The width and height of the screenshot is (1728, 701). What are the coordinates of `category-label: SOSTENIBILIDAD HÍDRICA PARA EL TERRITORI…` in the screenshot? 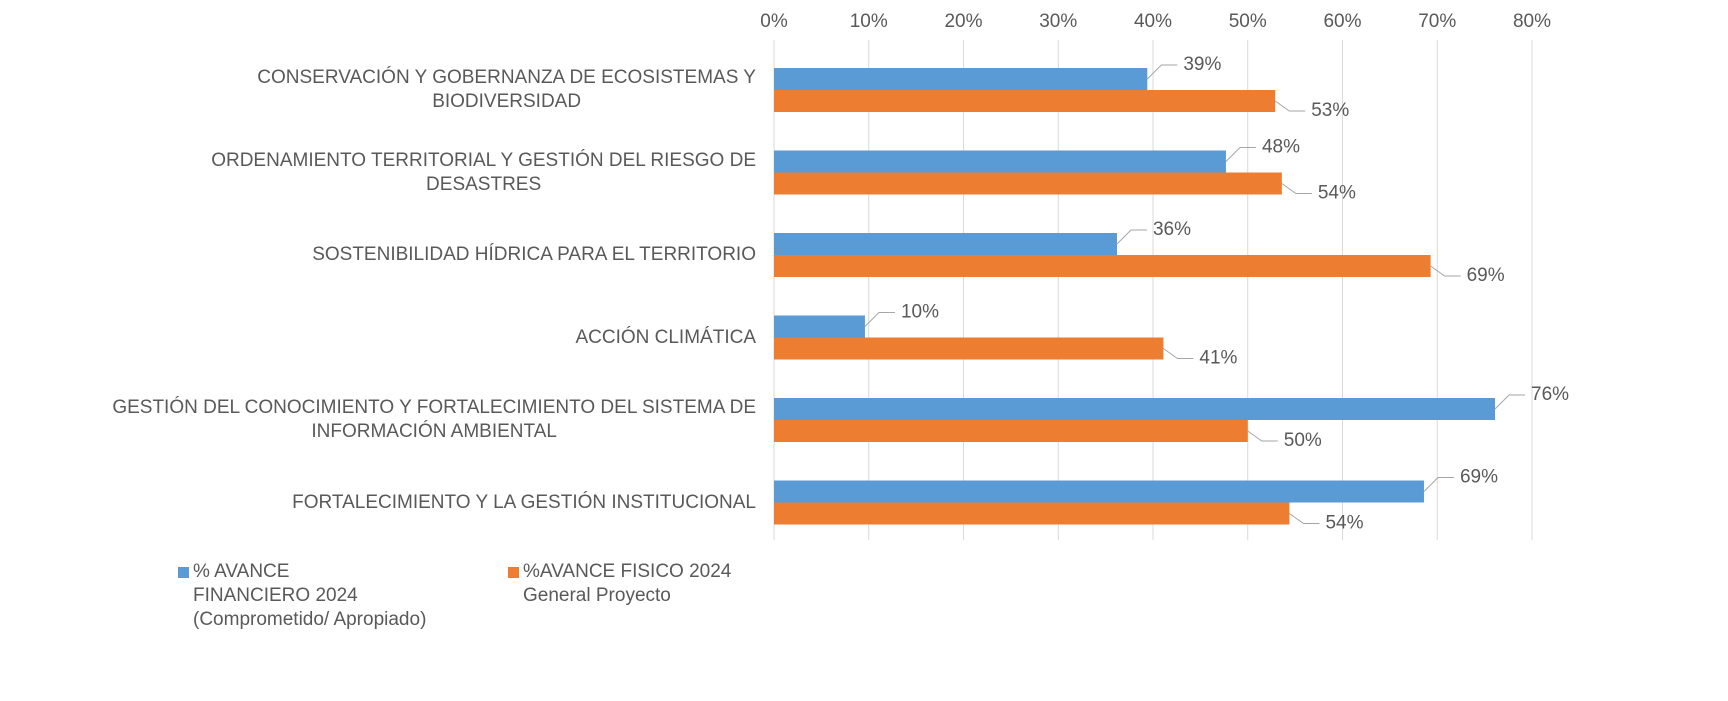 It's located at (534, 254).